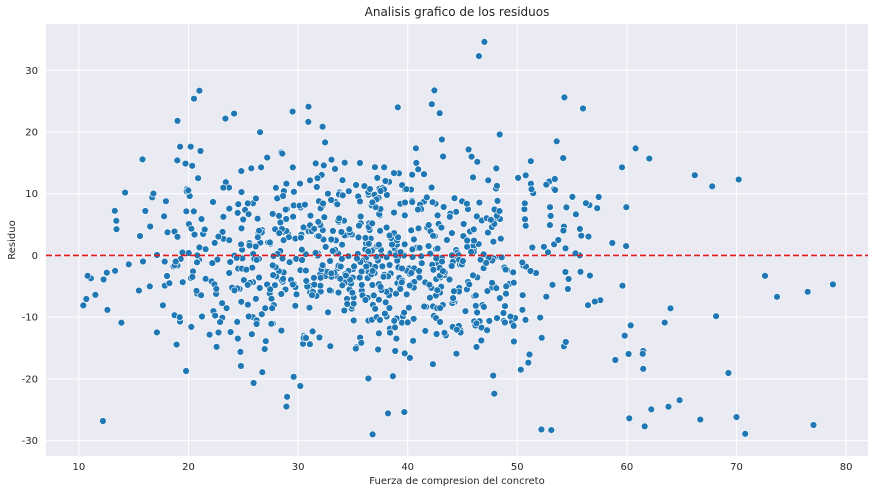 This screenshot has width=888, height=492. Describe the element at coordinates (30, 379) in the screenshot. I see `y-tick-label: -20` at that location.